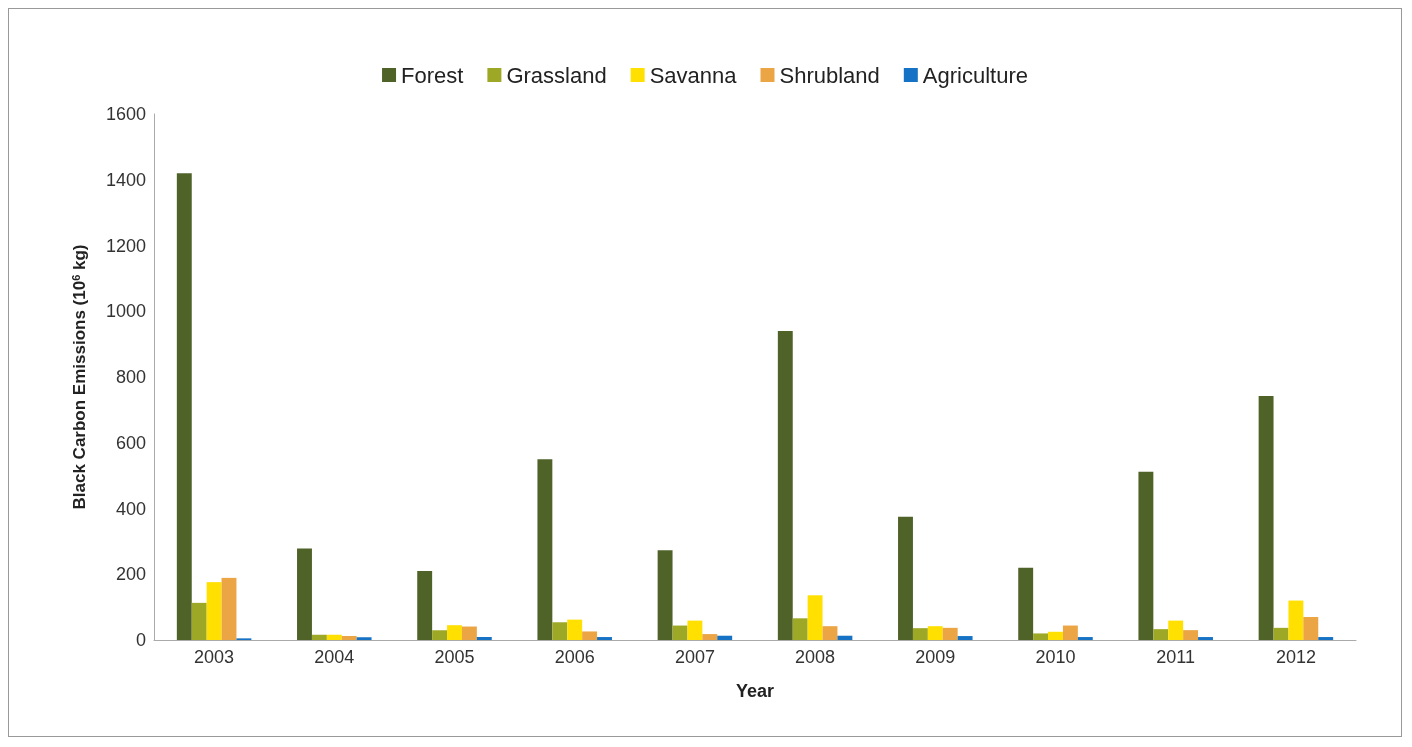 The width and height of the screenshot is (1412, 747). What do you see at coordinates (125, 114) in the screenshot?
I see `y-tick-label: 1600` at bounding box center [125, 114].